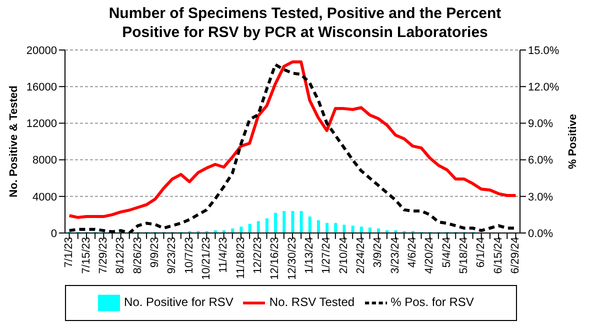 The width and height of the screenshot is (590, 333). I want to click on x-tick-label: 12/30/23, so click(292, 258).